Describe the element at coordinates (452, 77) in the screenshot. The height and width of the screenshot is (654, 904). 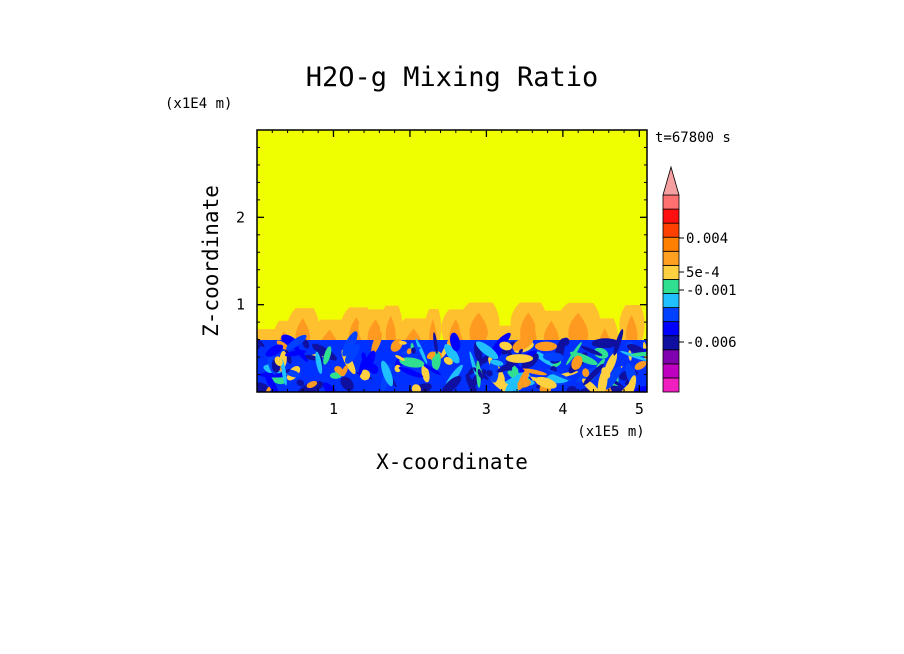
I see `chart-title: H2O-g Mixing Ratio` at that location.